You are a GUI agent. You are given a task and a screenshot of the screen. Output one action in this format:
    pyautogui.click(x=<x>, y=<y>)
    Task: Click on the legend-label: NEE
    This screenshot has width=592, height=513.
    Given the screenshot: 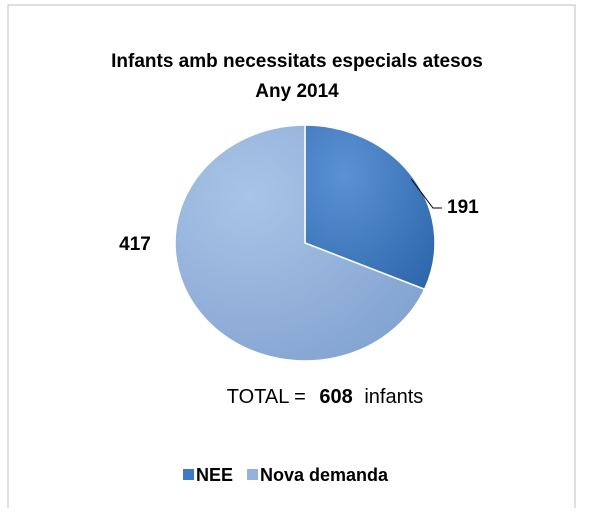 What is the action you would take?
    pyautogui.click(x=214, y=475)
    